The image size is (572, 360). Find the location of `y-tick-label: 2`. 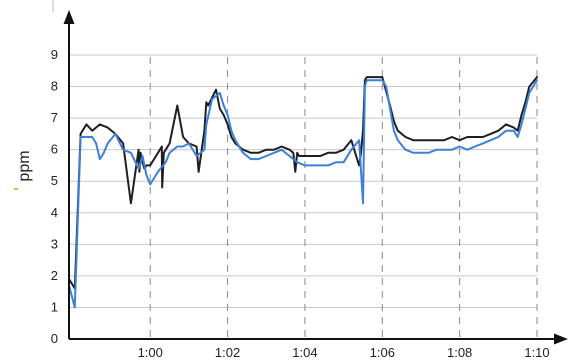

y-tick-label: 2 is located at coordinates (54, 275).